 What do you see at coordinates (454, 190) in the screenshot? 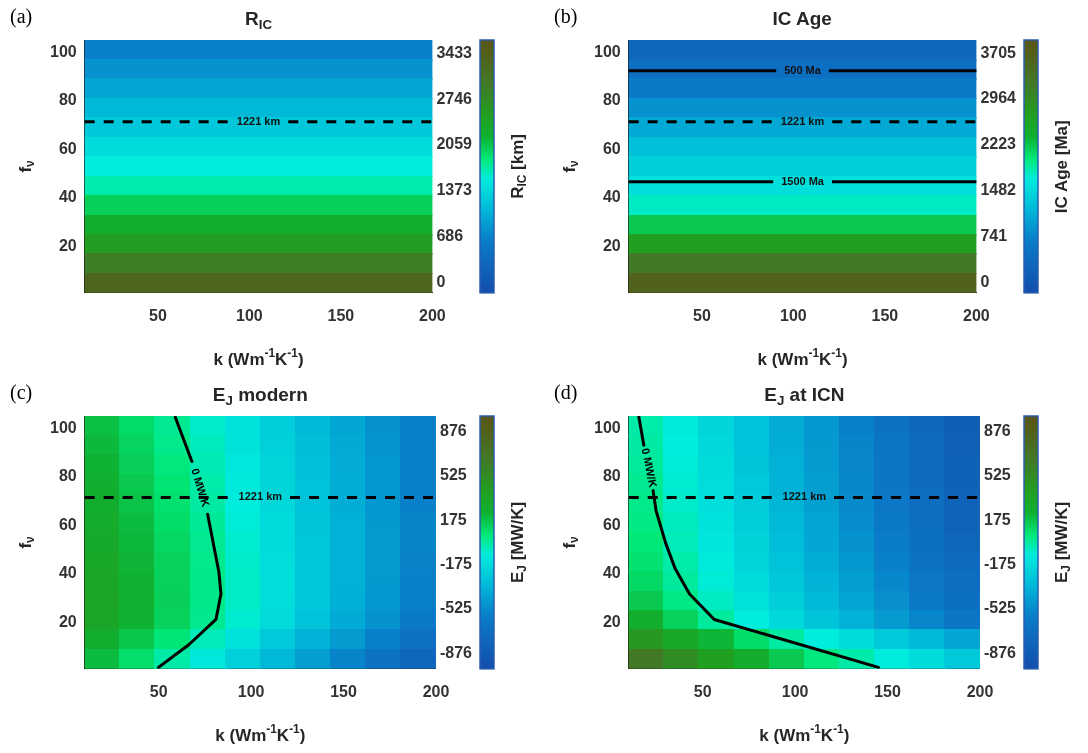
I see `color-bar-label: 1373` at bounding box center [454, 190].